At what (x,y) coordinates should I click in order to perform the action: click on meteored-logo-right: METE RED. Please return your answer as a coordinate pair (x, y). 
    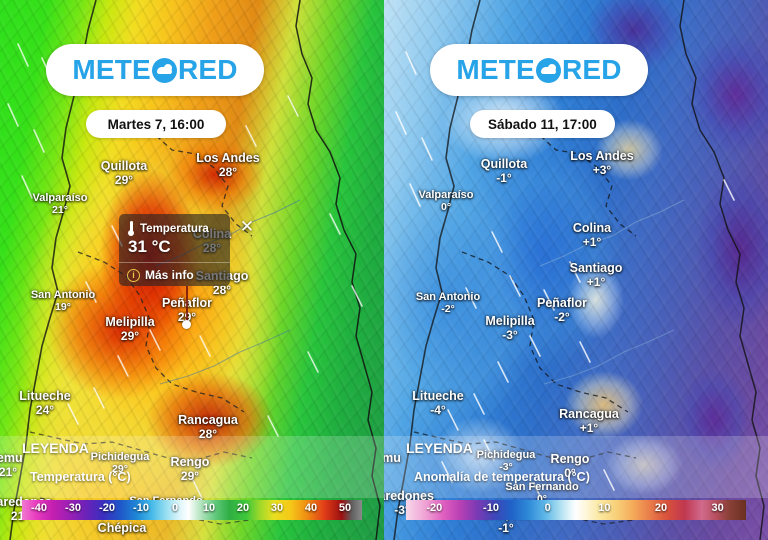
    Looking at the image, I should click on (539, 70).